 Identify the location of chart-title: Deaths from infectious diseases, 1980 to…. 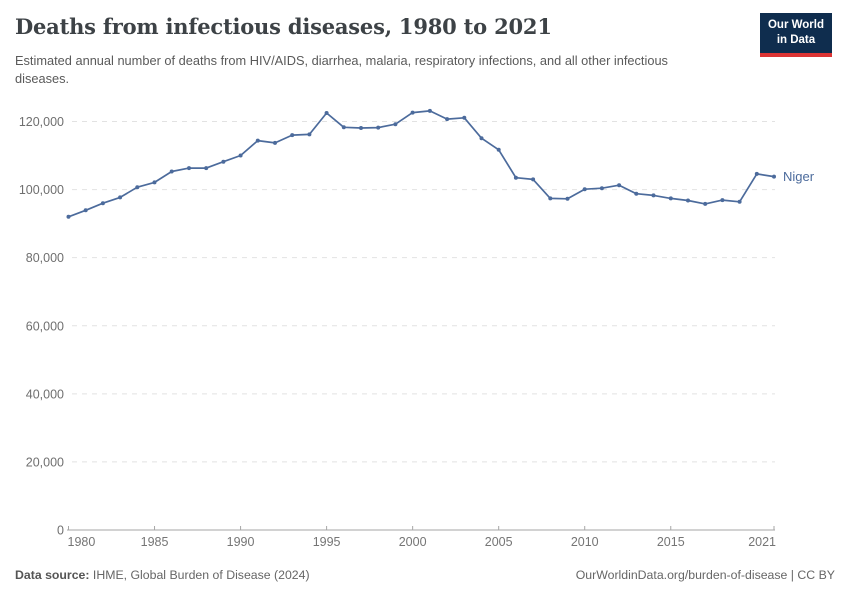
(283, 26).